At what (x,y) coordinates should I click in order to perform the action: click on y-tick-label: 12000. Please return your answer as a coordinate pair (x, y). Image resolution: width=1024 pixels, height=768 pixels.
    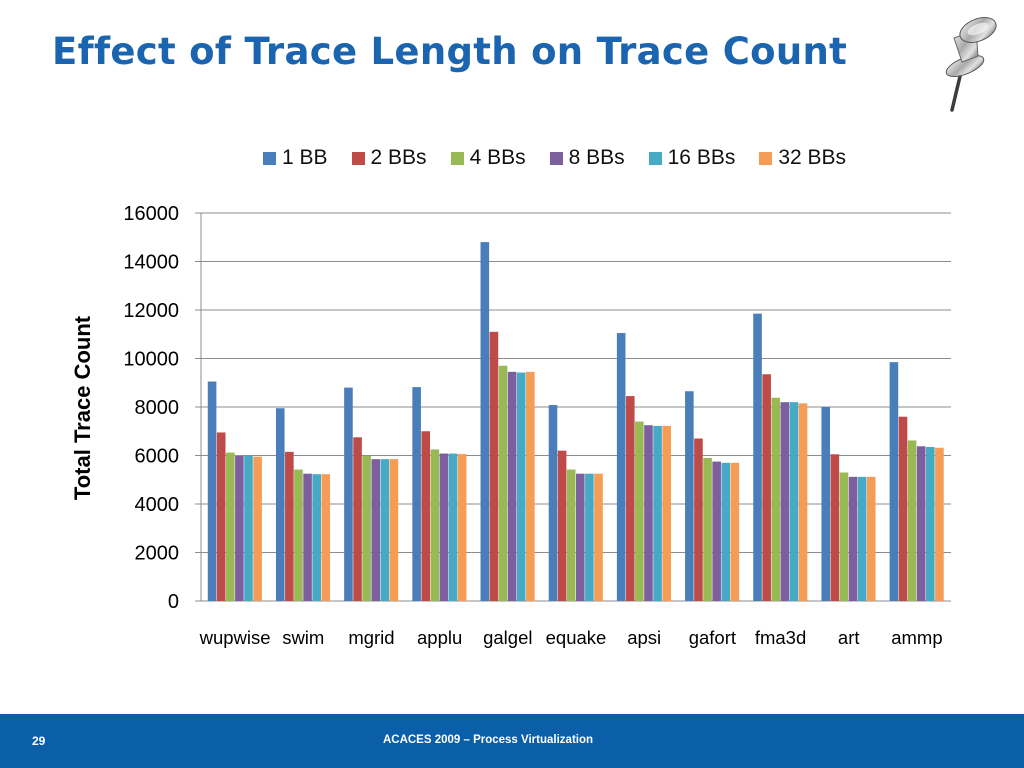
    Looking at the image, I should click on (151, 311).